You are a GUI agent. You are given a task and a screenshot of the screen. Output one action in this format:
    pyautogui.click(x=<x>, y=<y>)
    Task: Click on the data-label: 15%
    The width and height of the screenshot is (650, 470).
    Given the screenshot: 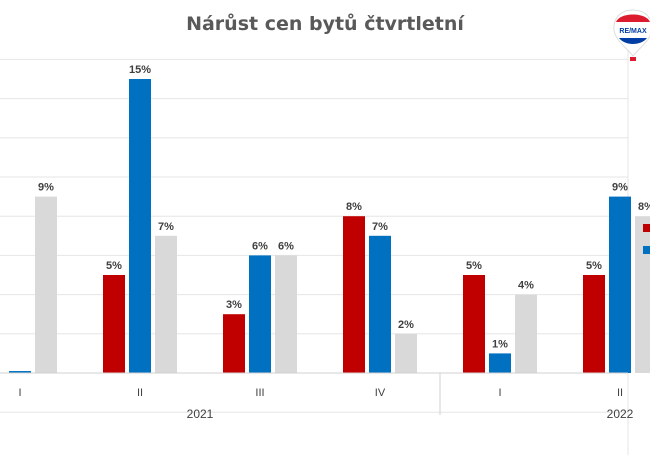 What is the action you would take?
    pyautogui.click(x=140, y=70)
    